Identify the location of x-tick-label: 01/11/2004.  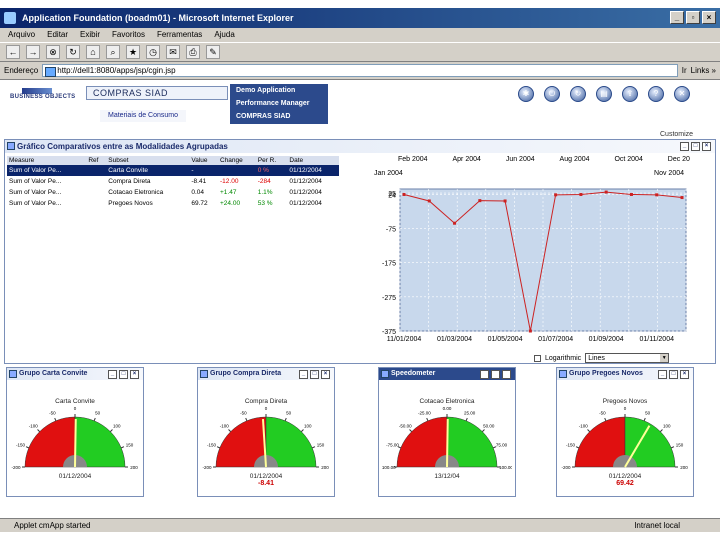
(656, 339).